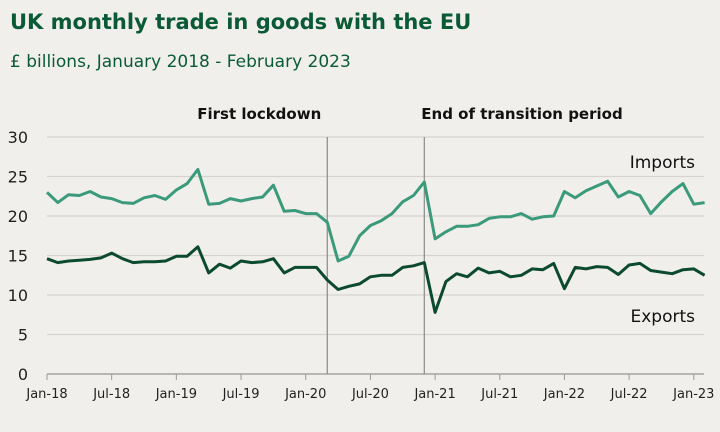 This screenshot has height=432, width=720. I want to click on x-tick-label: Jan-21, so click(434, 394).